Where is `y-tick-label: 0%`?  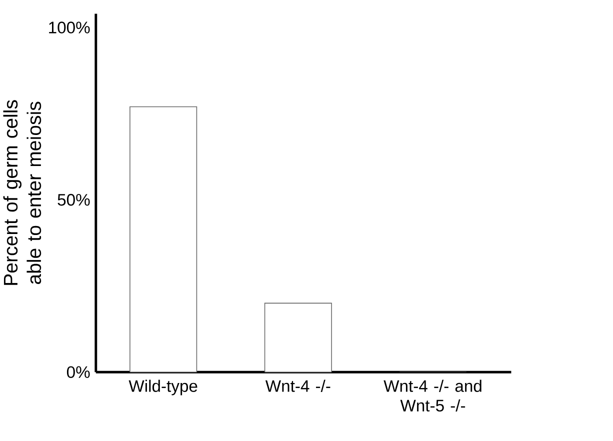 y-tick-label: 0% is located at coordinates (78, 372).